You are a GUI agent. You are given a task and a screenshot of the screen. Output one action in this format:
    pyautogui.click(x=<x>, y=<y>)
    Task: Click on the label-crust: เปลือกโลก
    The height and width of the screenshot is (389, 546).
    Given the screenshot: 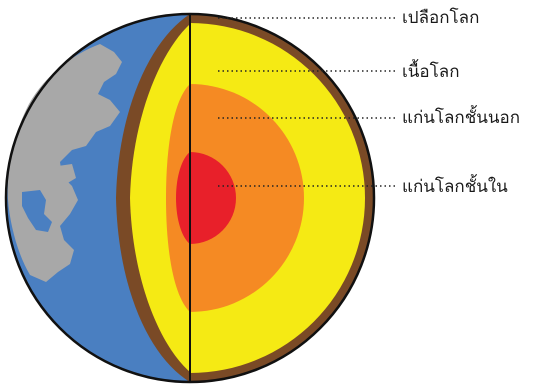 What is the action you would take?
    pyautogui.click(x=441, y=18)
    